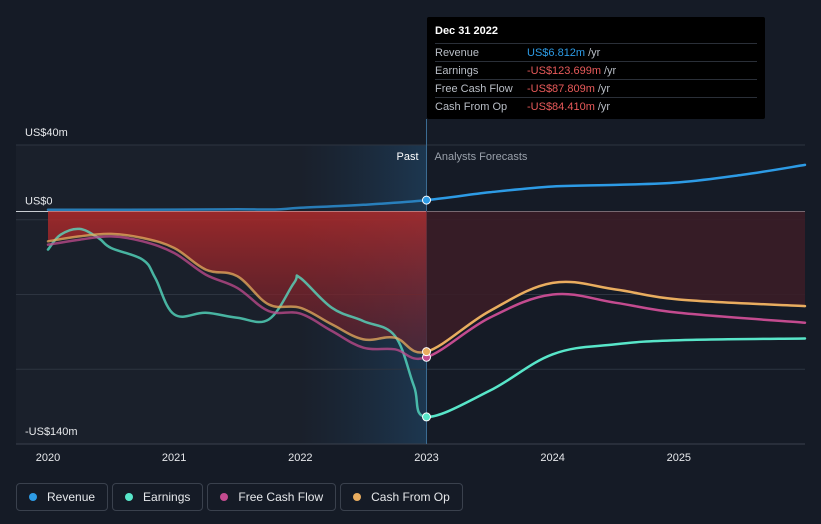 The height and width of the screenshot is (524, 821). I want to click on data-point-earnings, so click(426, 417).